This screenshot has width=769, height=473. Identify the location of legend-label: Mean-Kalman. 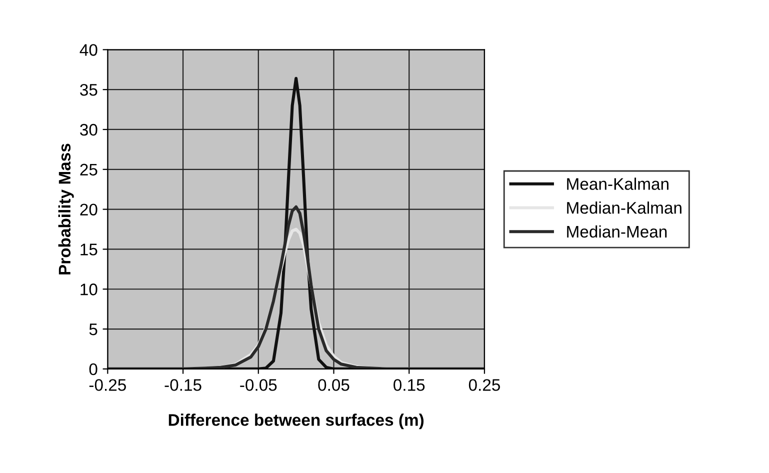
(617, 184).